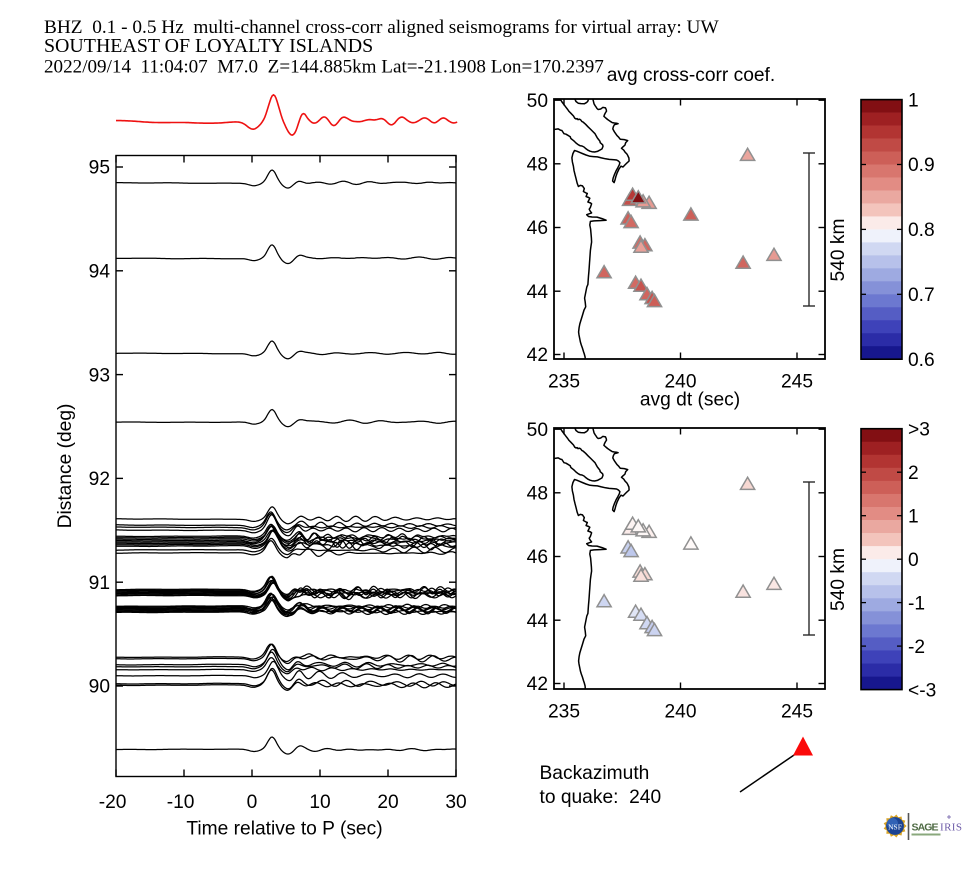 Image resolution: width=971 pixels, height=871 pixels. What do you see at coordinates (921, 165) in the screenshot?
I see `svg-text: 0.9` at bounding box center [921, 165].